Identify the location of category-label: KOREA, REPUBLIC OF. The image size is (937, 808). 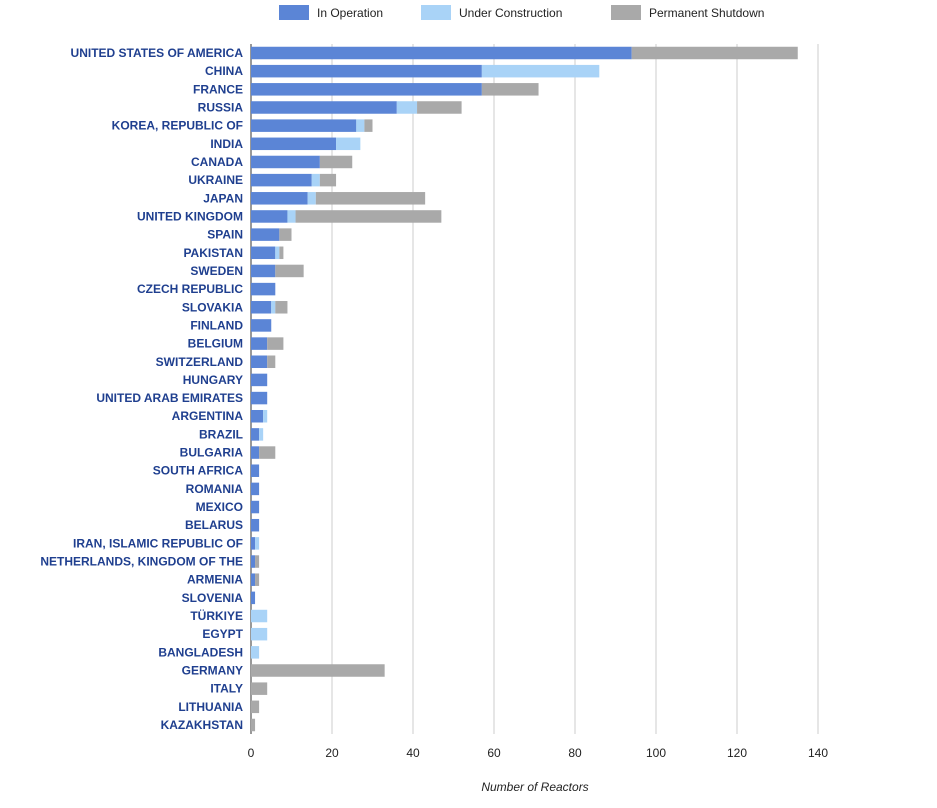
(177, 126).